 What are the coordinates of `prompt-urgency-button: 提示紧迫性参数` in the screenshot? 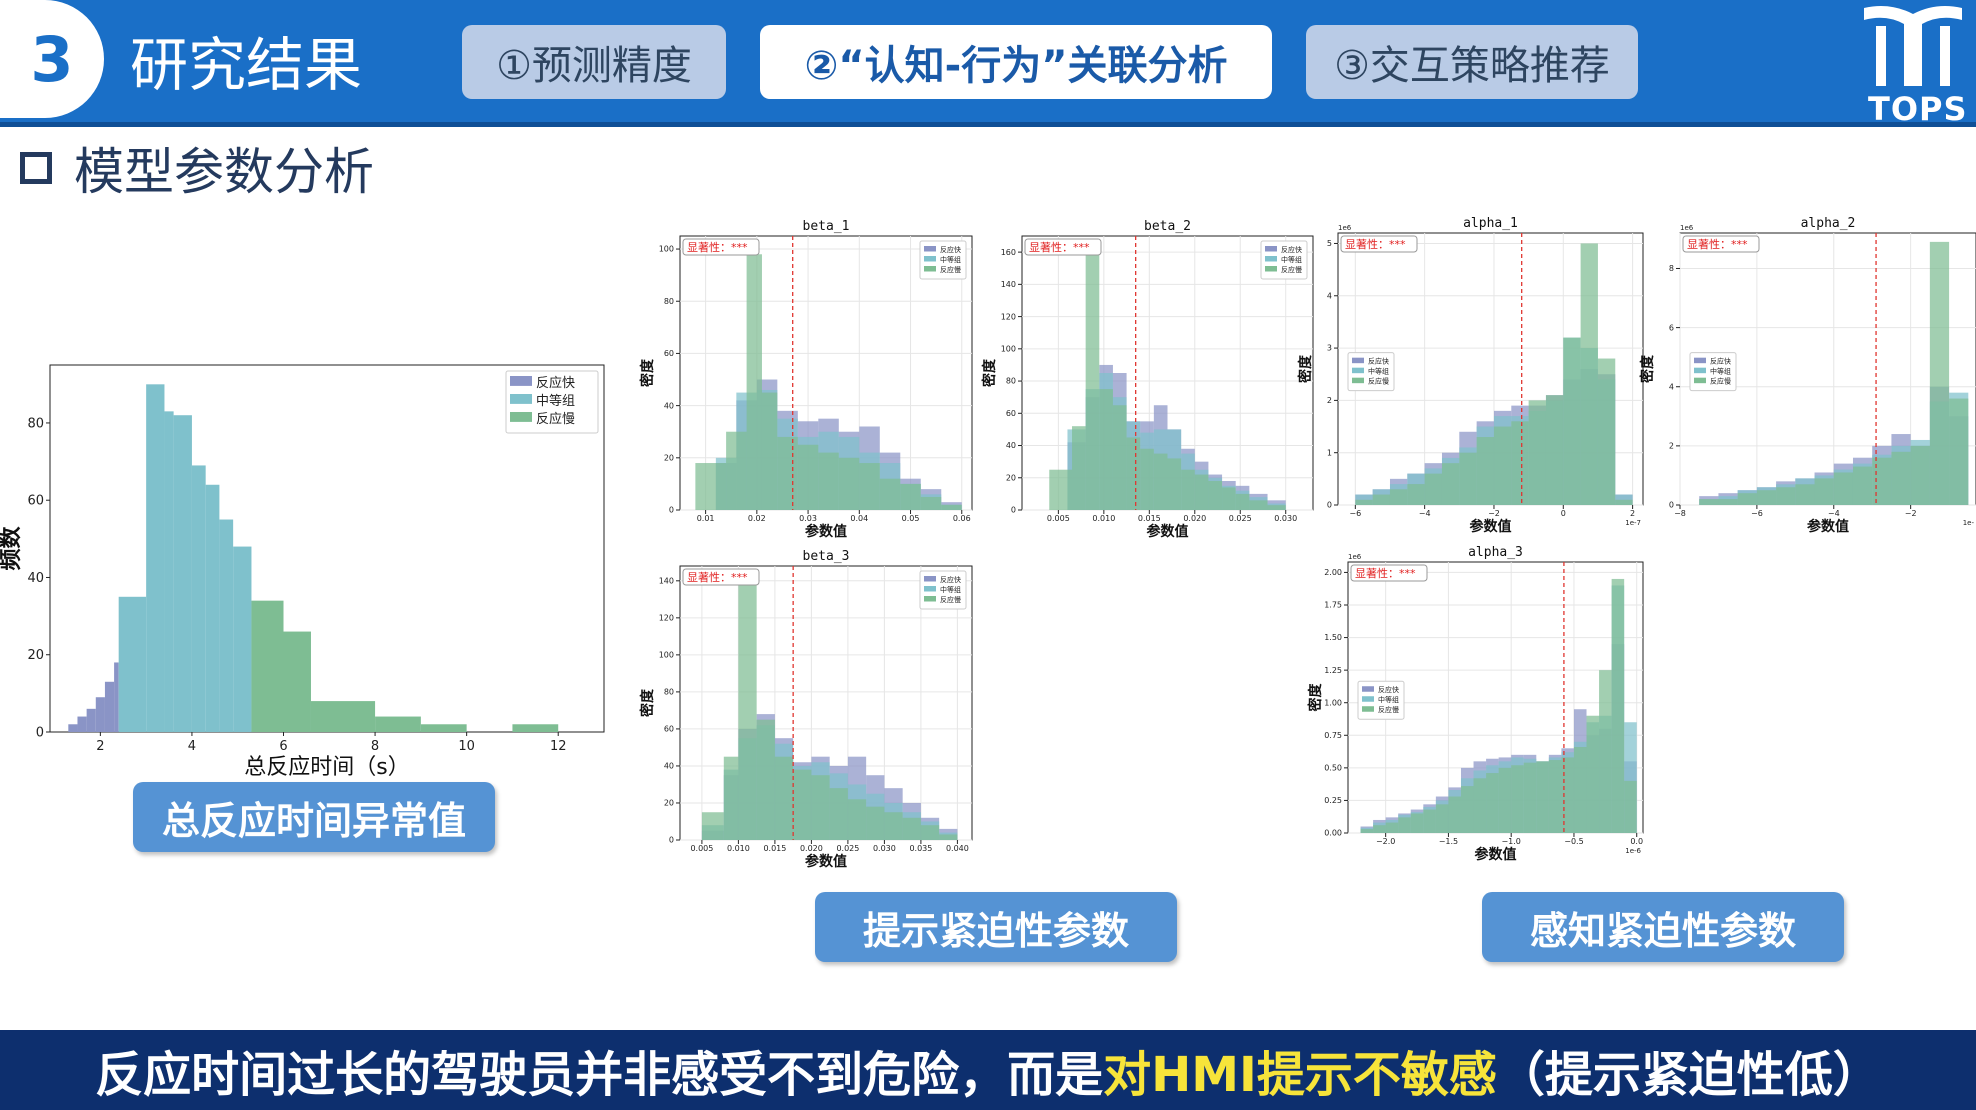 It's located at (996, 927).